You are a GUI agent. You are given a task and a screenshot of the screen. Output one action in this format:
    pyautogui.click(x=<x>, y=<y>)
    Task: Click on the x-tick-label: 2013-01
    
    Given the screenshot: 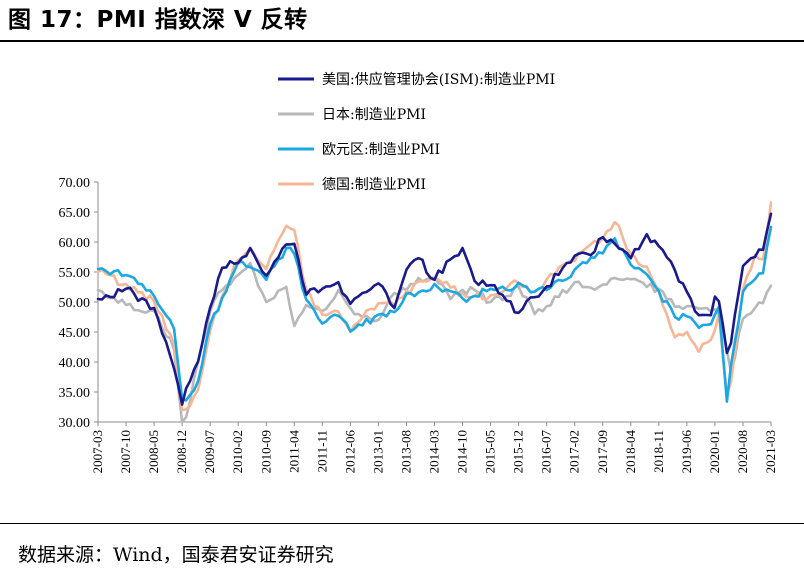 What is the action you would take?
    pyautogui.click(x=377, y=451)
    